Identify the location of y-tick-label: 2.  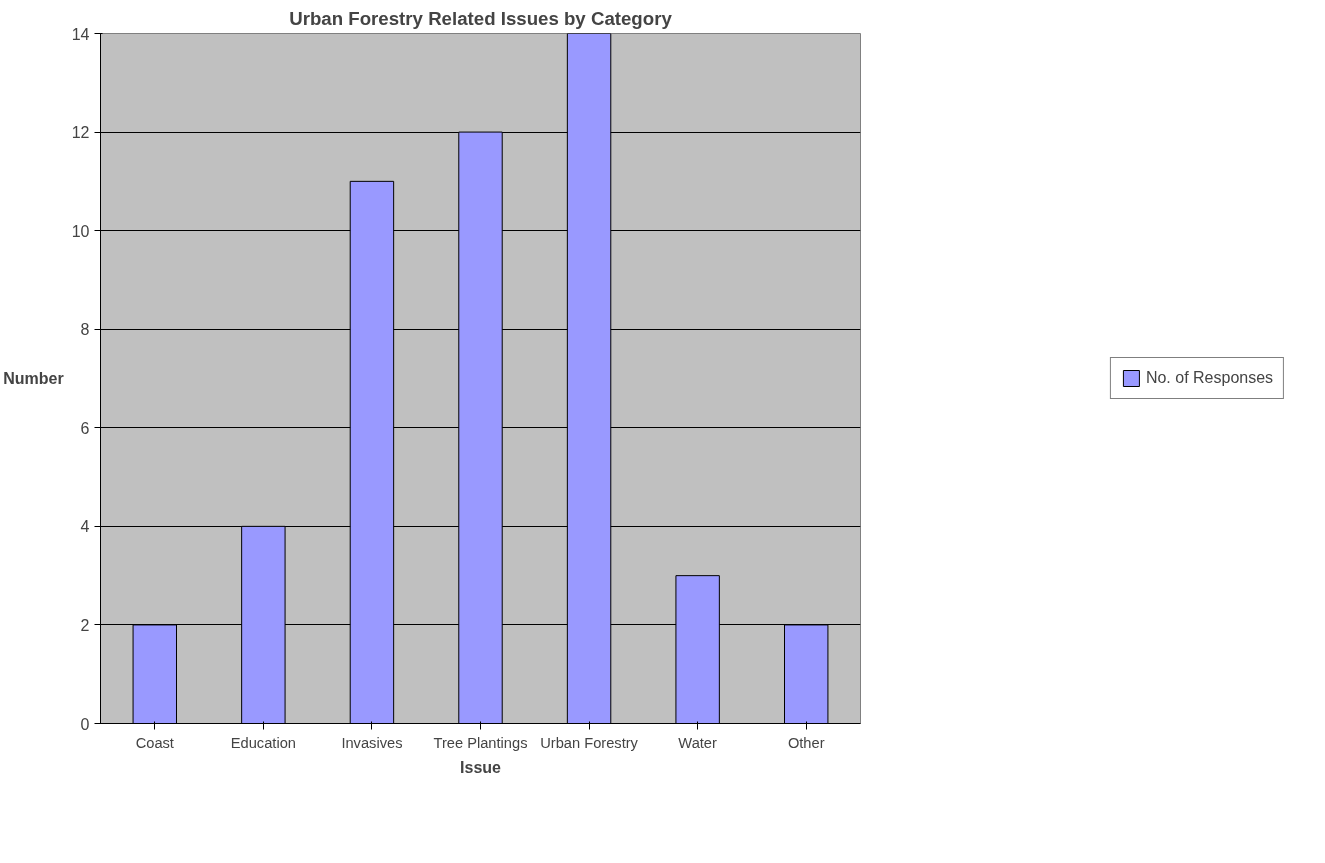
(85, 625).